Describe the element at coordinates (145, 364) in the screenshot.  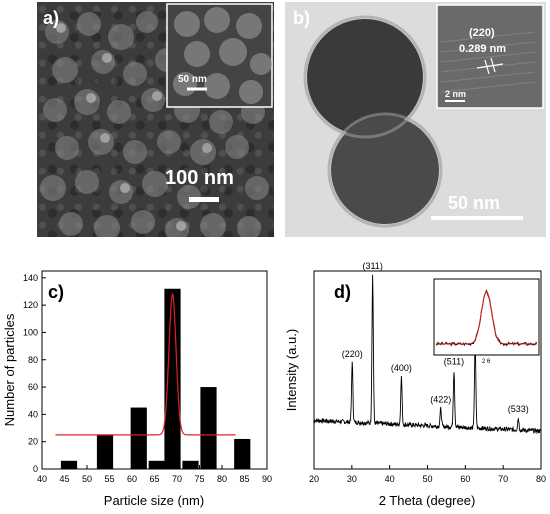
I see `gaussian-fit-line` at that location.